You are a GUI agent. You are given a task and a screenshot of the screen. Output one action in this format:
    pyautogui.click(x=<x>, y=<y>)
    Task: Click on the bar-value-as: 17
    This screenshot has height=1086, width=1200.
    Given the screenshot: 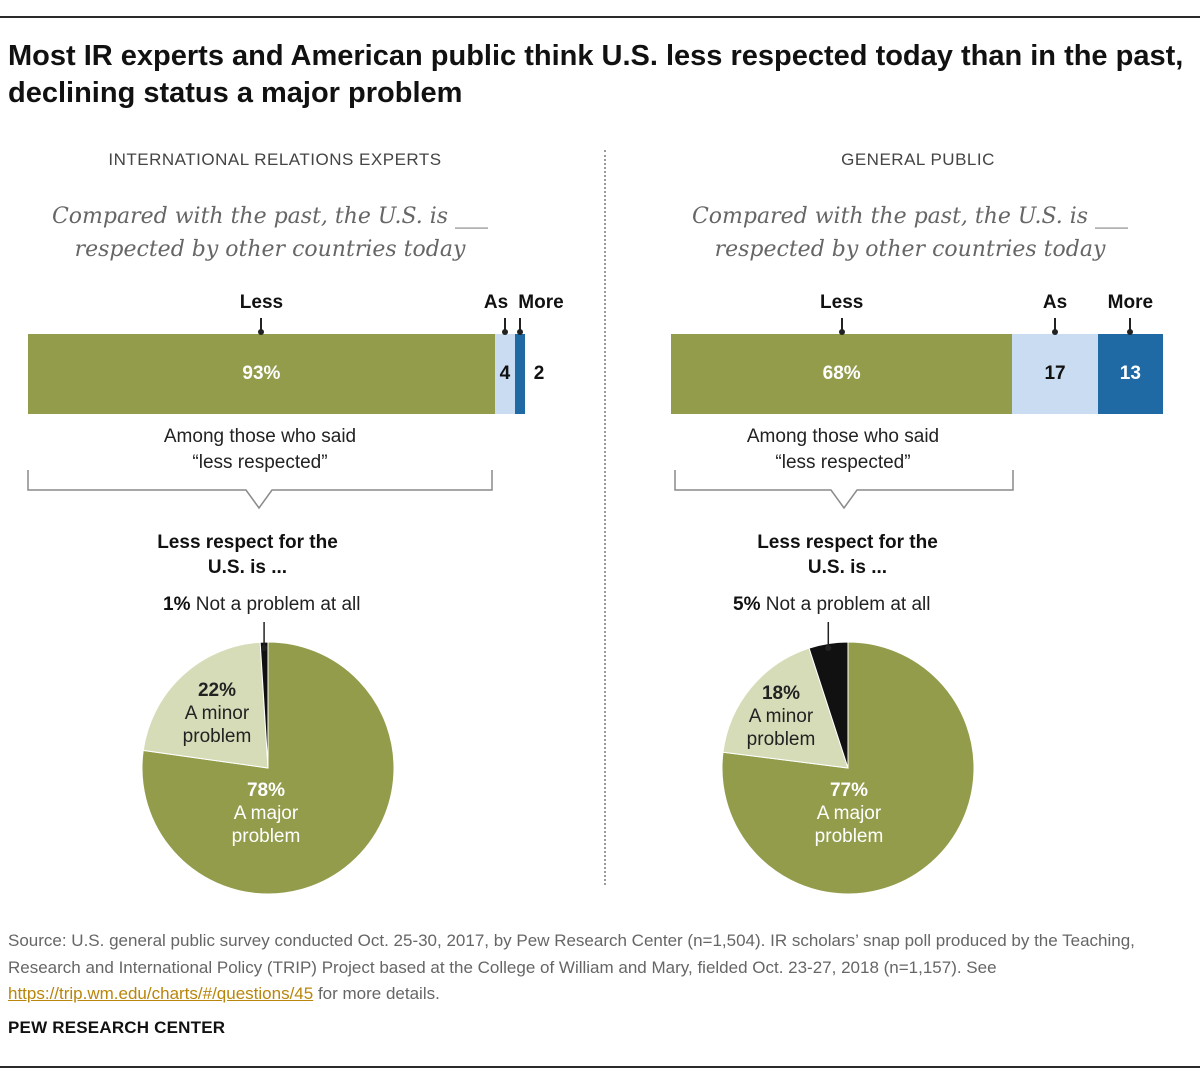 What is the action you would take?
    pyautogui.click(x=1055, y=373)
    